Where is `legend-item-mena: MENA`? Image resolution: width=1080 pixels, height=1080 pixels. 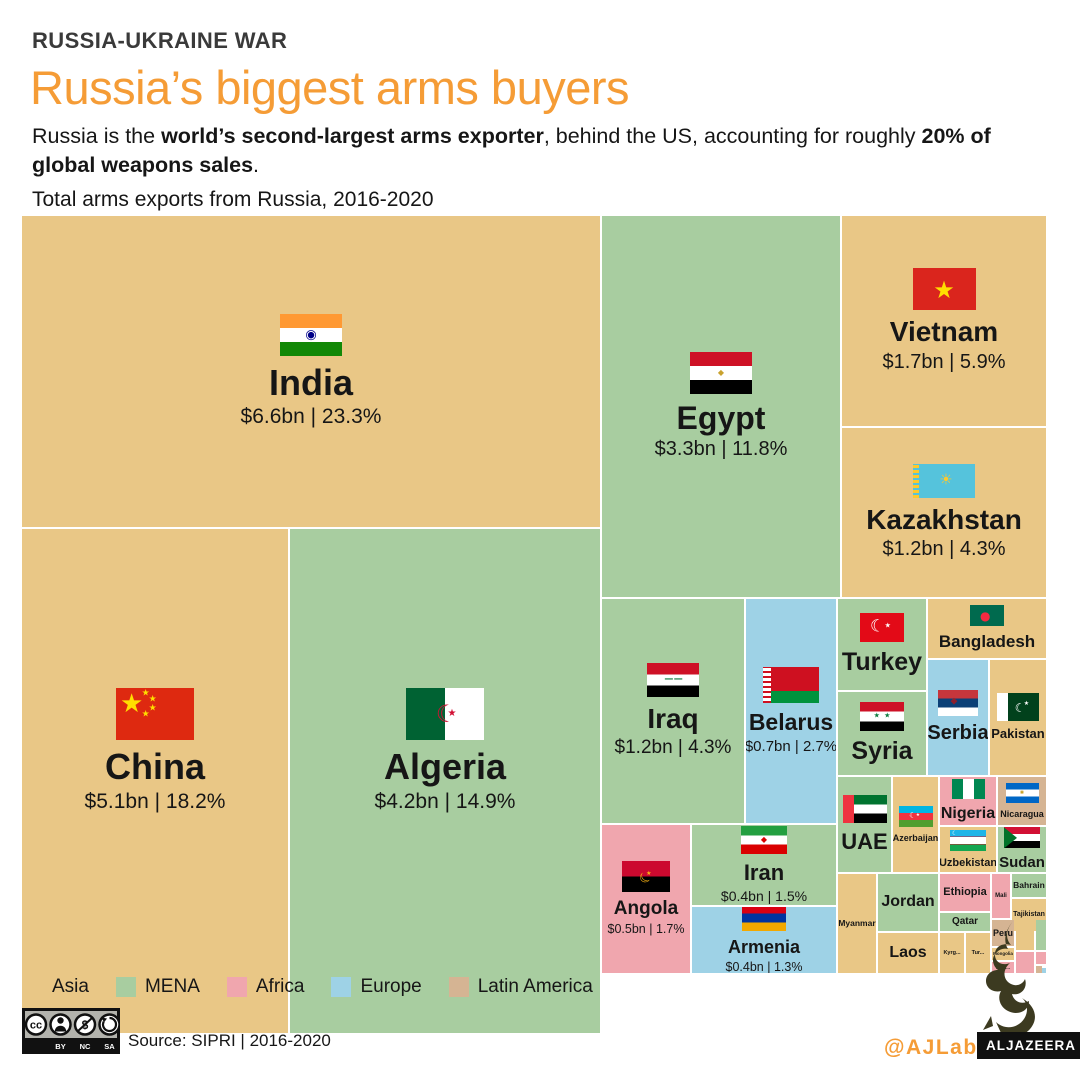
legend-item-mena: MENA is located at coordinates (157, 987).